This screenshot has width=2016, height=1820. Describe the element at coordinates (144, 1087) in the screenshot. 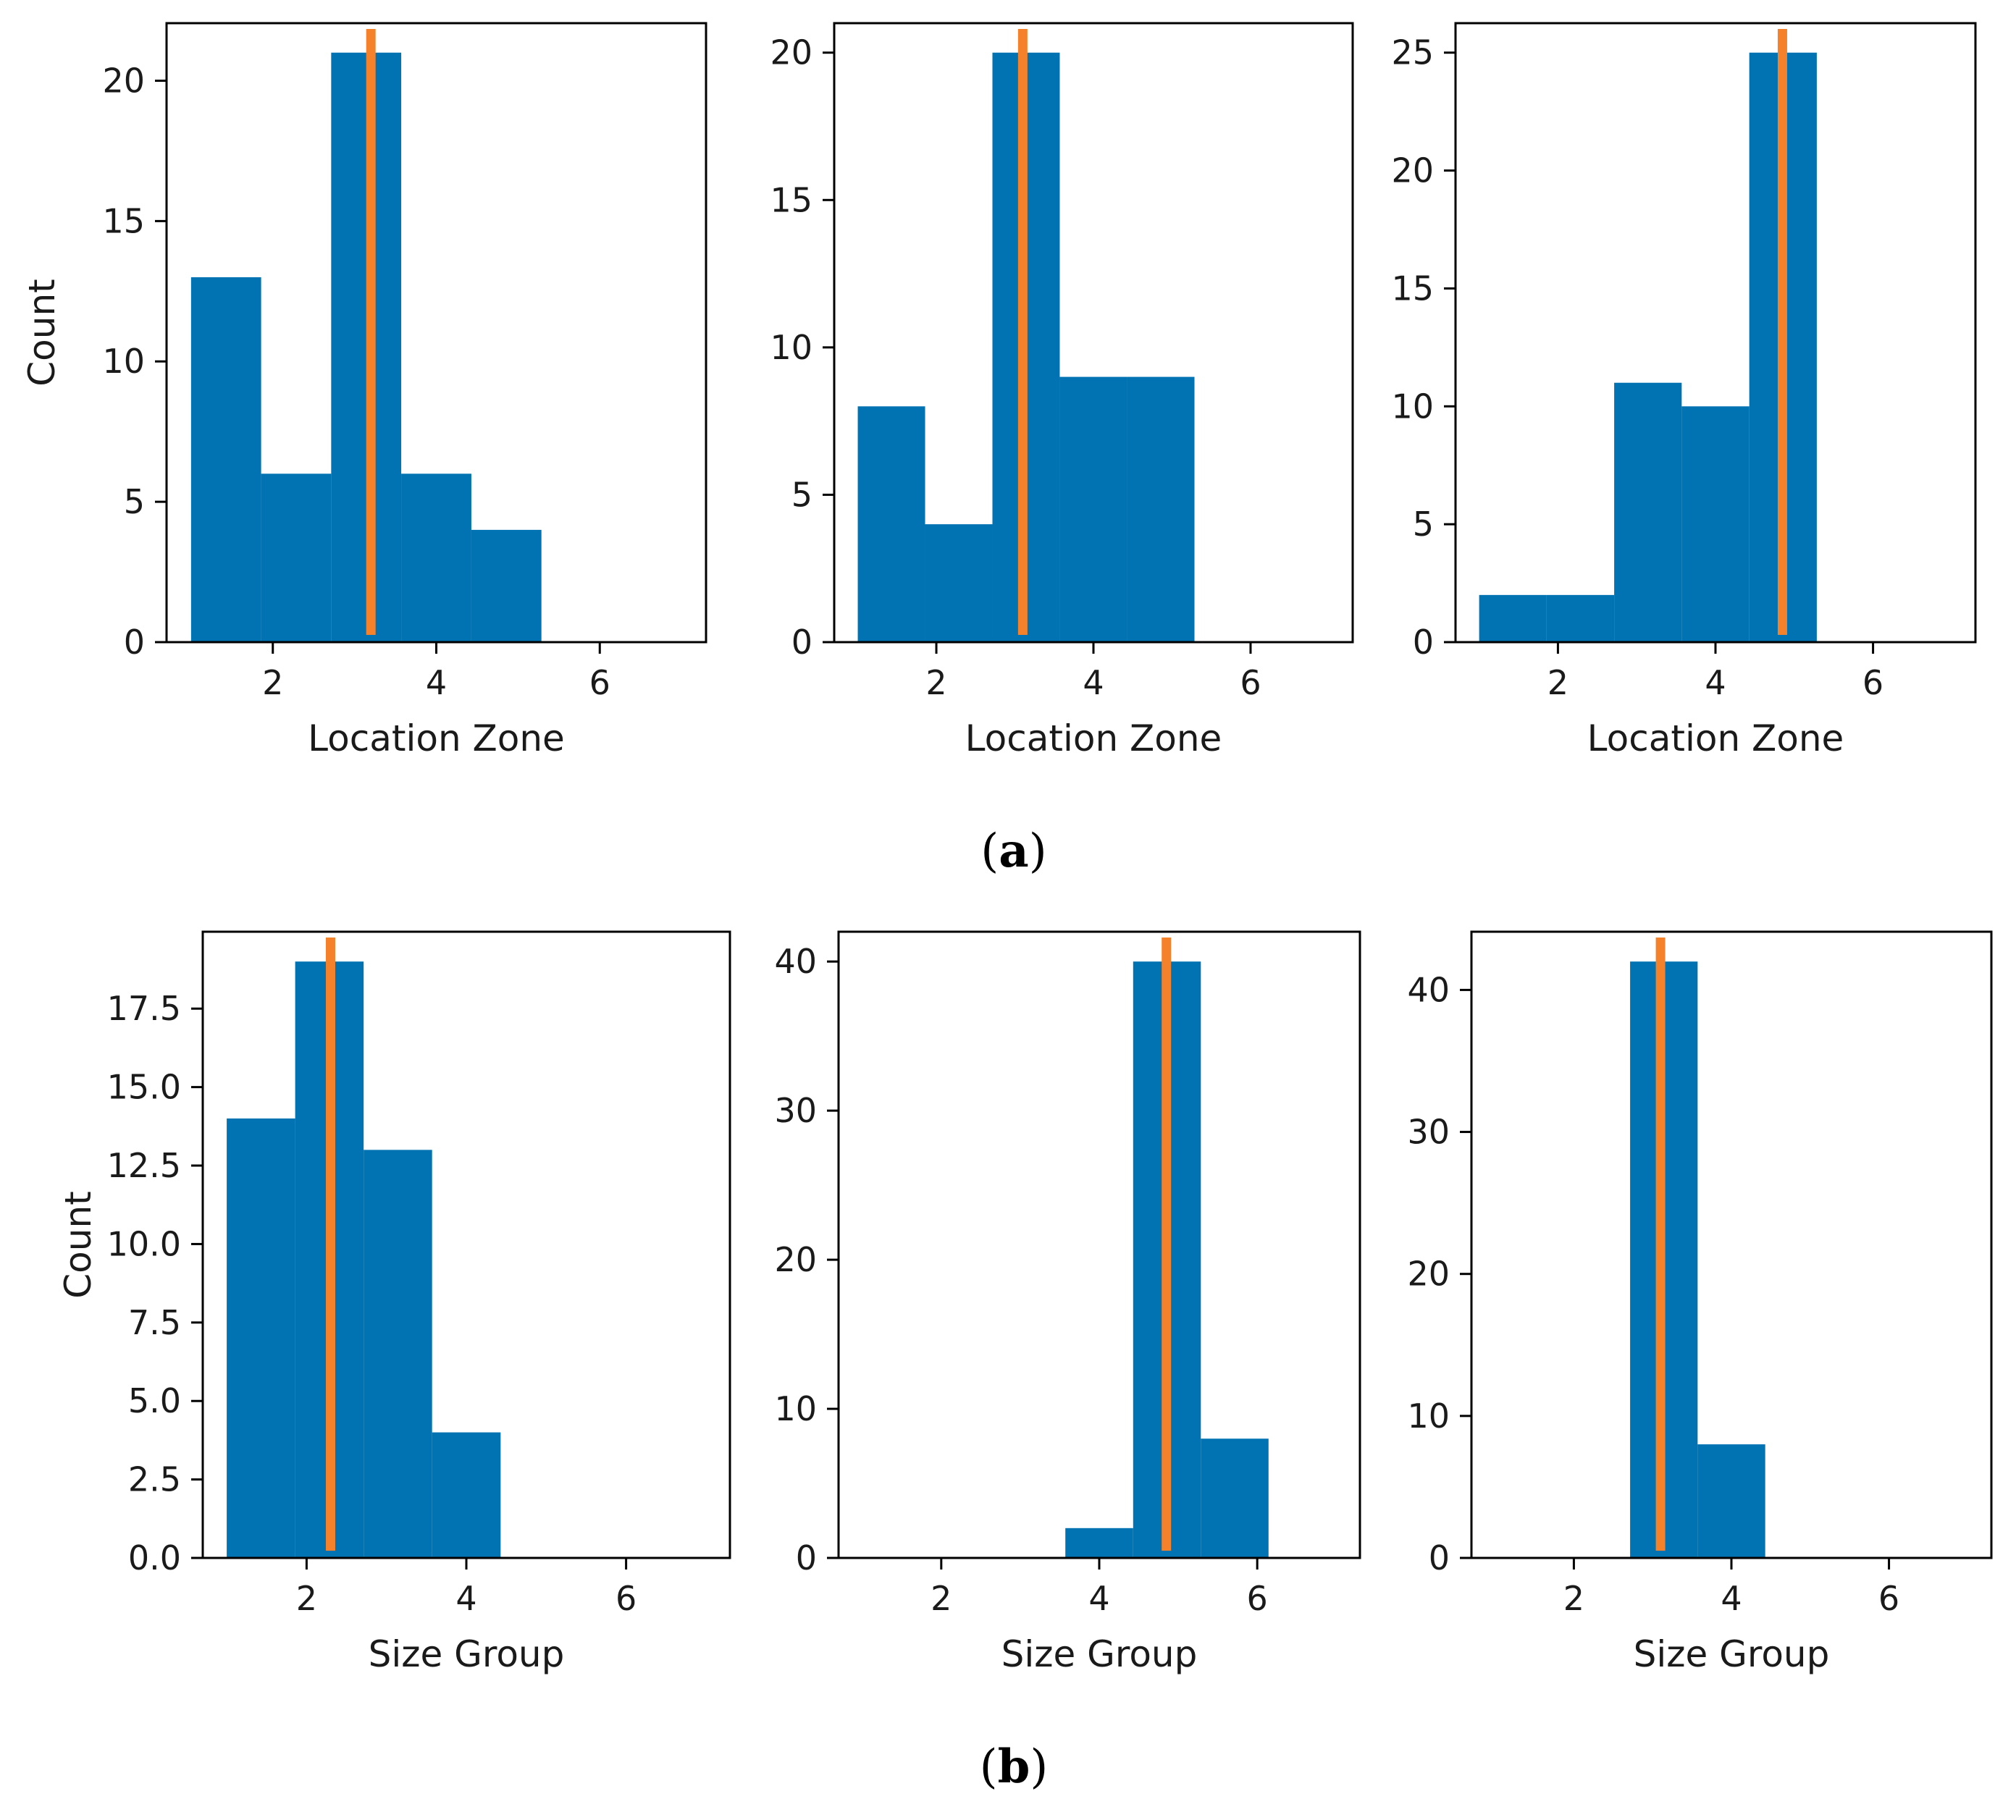

I see `y-tick-label: 15.0` at that location.